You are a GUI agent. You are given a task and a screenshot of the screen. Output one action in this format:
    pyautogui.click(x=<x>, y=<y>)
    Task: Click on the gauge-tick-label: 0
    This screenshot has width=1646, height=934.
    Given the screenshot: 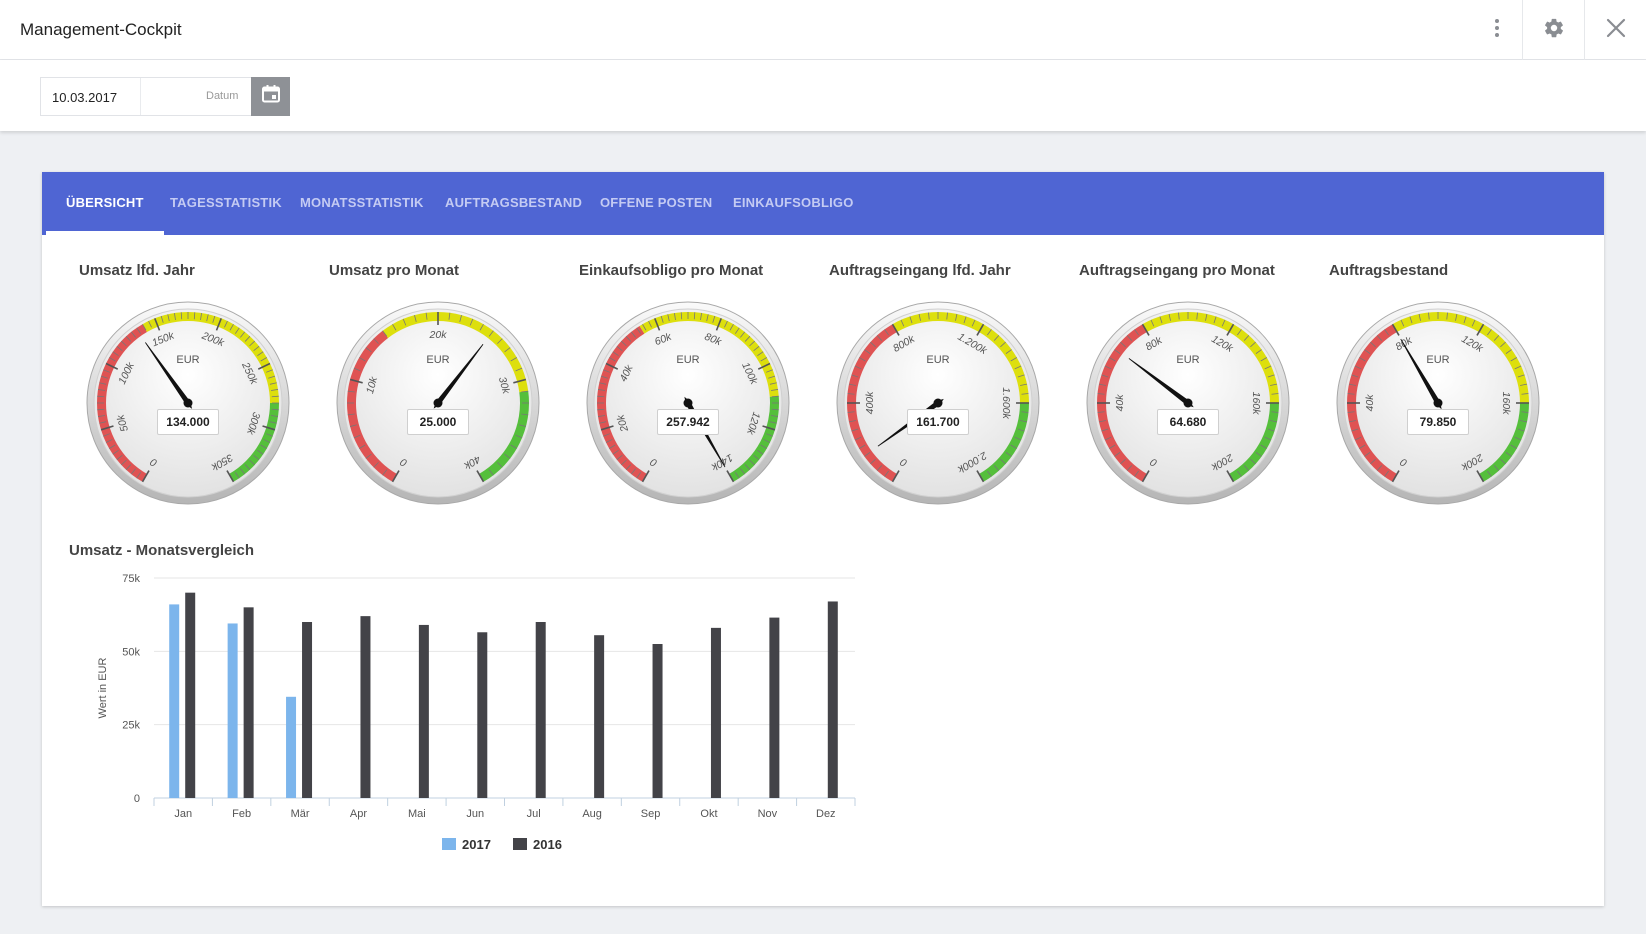 What is the action you would take?
    pyautogui.click(x=1153, y=461)
    